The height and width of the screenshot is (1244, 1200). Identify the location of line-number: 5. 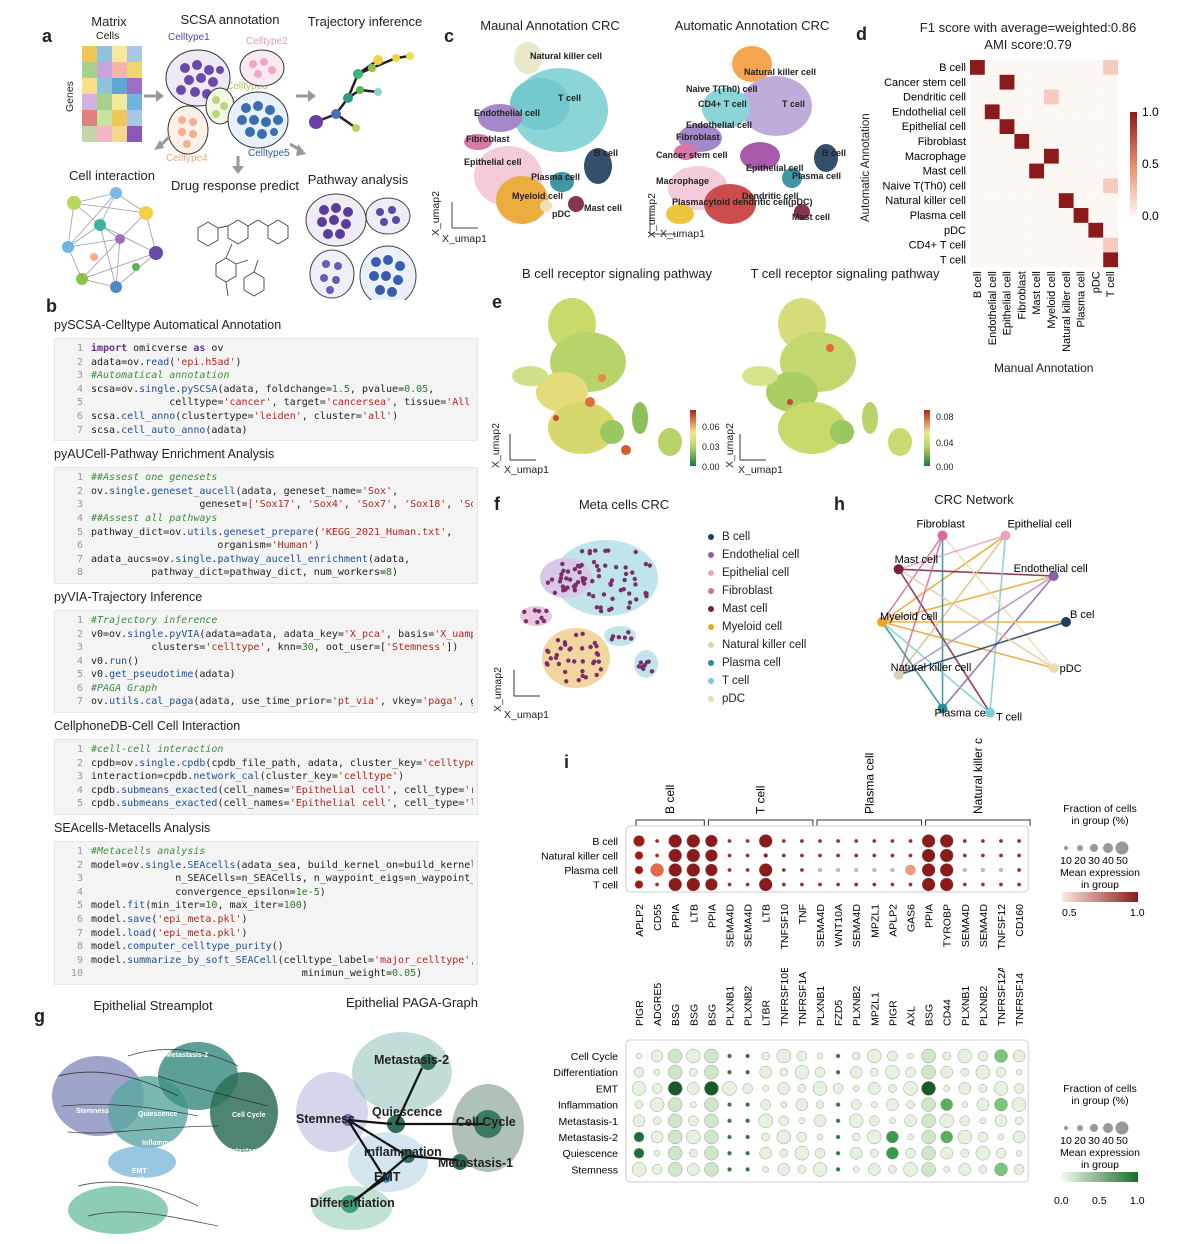
(79, 403).